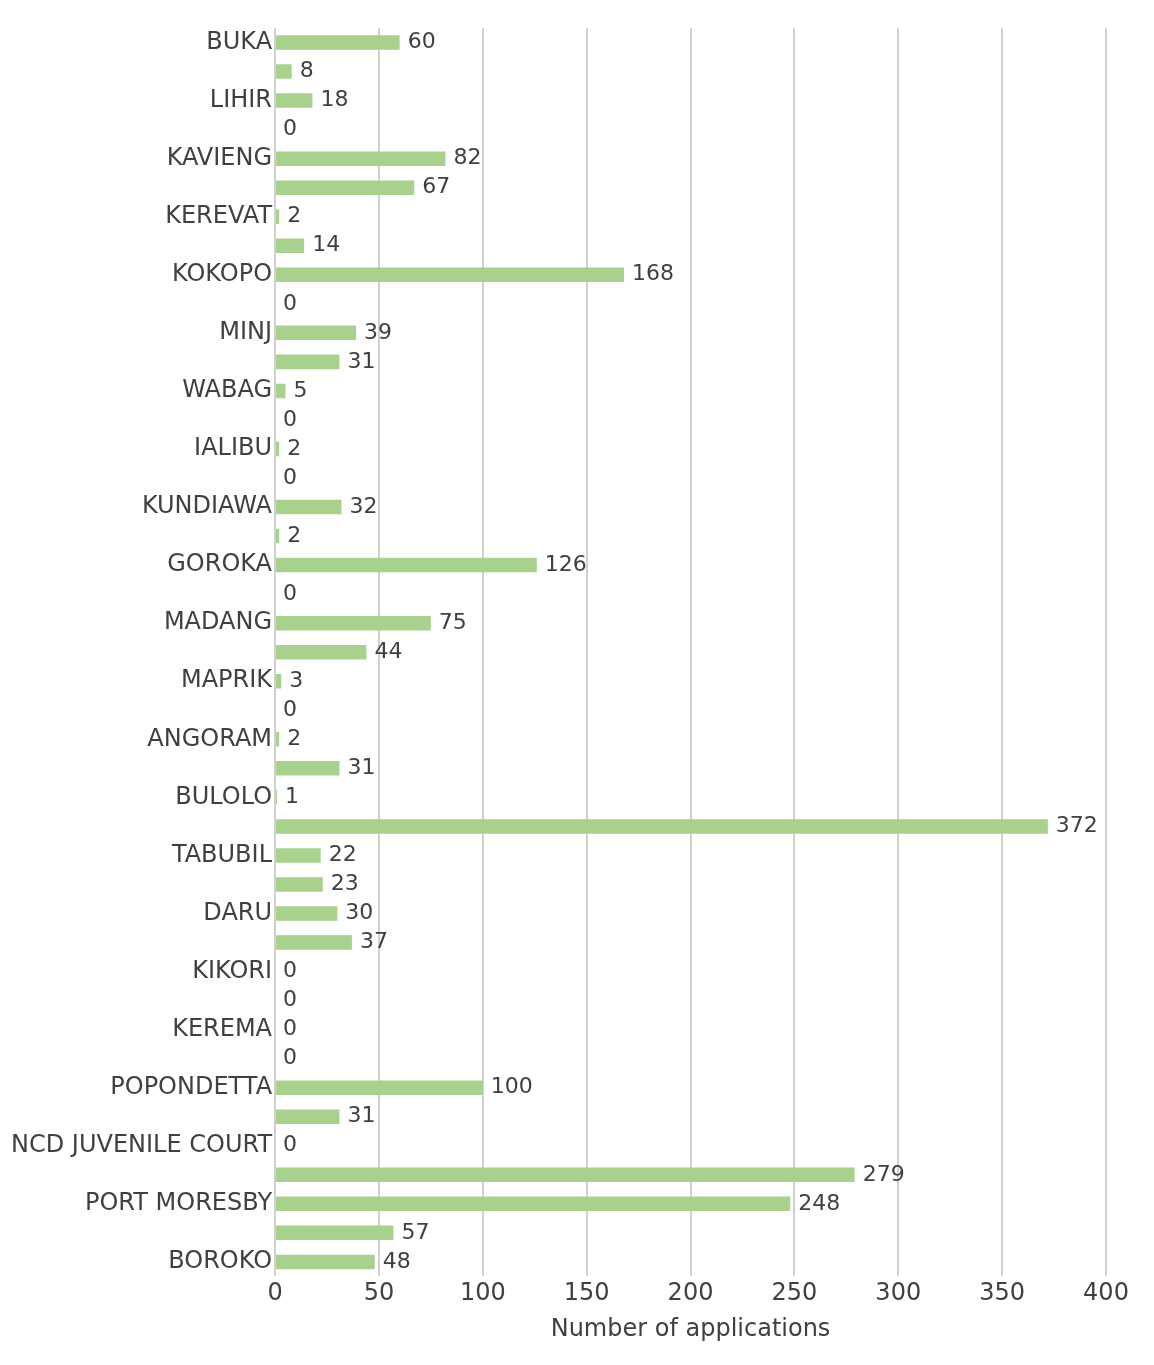 The height and width of the screenshot is (1365, 1154). I want to click on data-label: 248, so click(819, 1202).